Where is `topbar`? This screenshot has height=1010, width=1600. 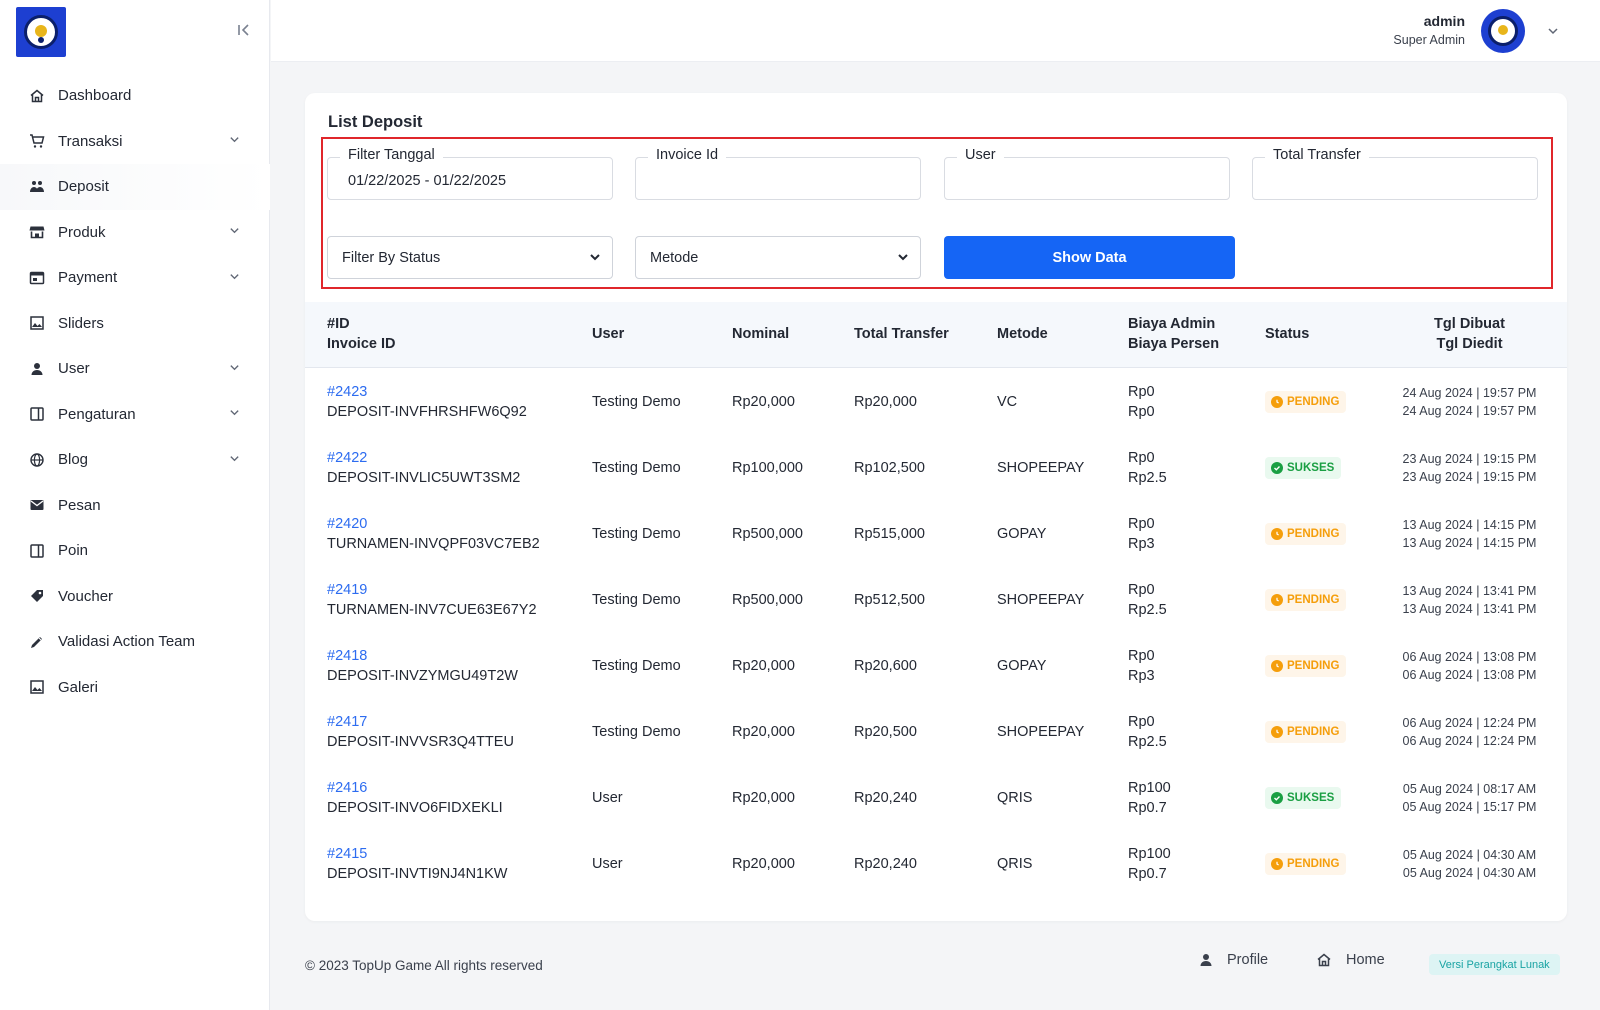 topbar is located at coordinates (935, 31).